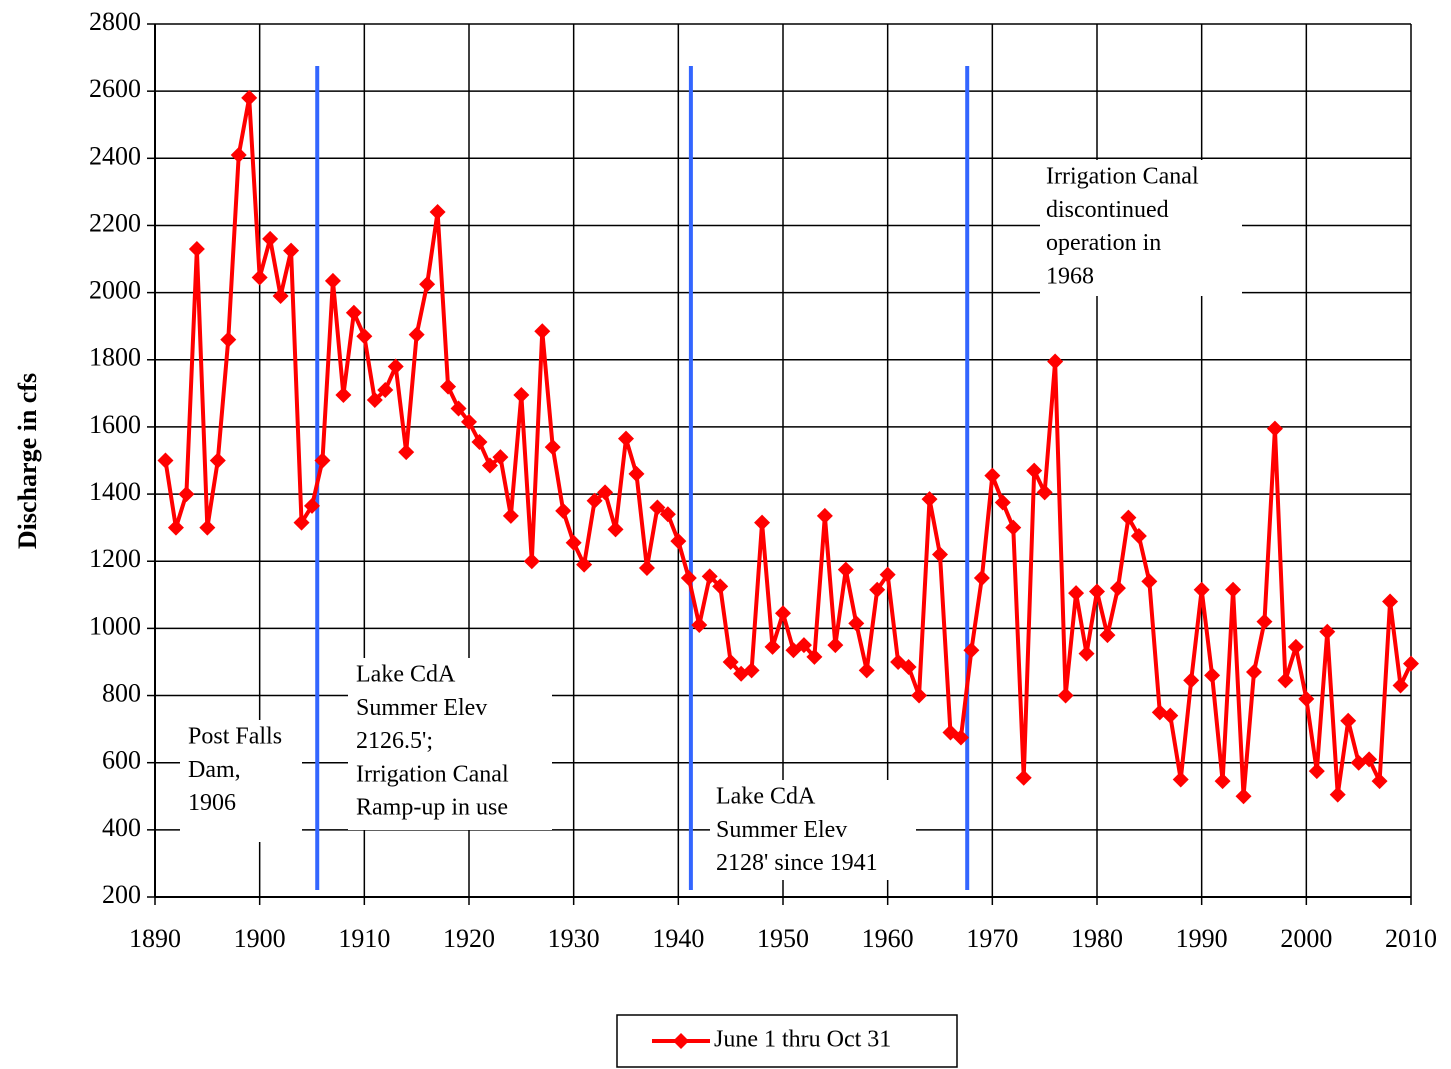 The image size is (1451, 1069). Describe the element at coordinates (432, 808) in the screenshot. I see `annotation-text: Ramp-up in use` at that location.